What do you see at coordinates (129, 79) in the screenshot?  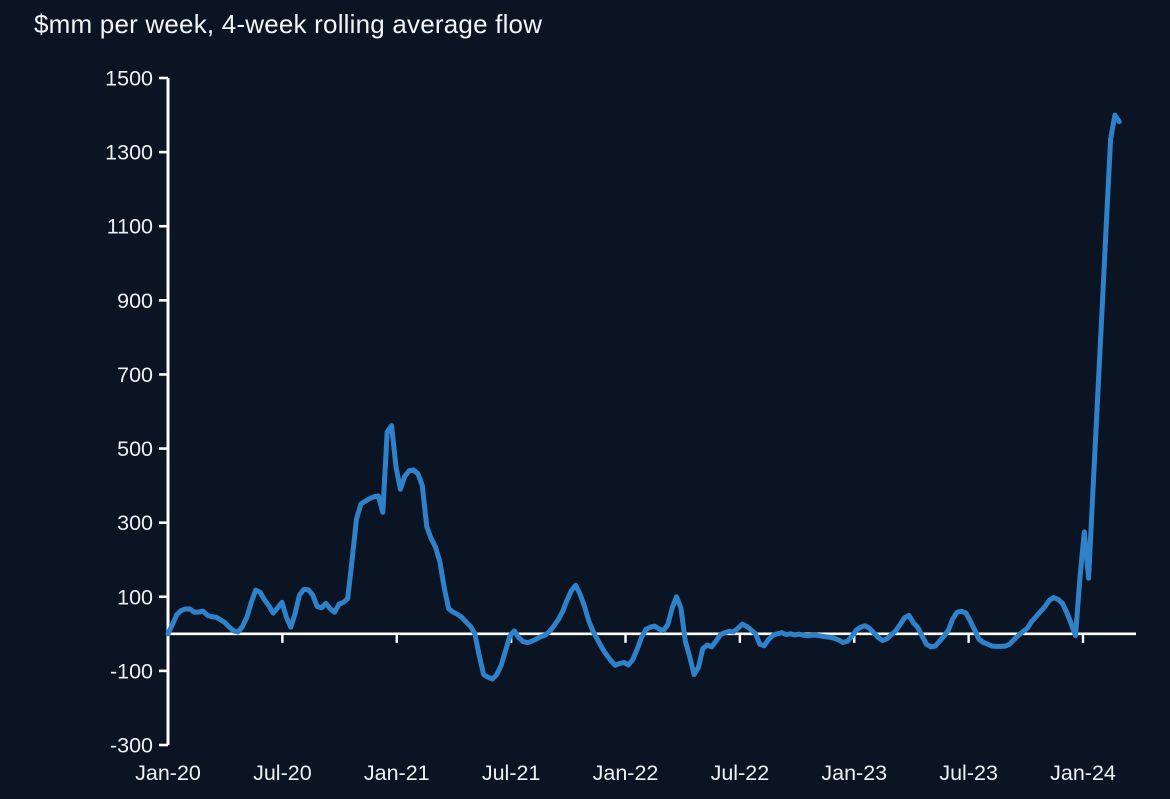 I see `y-tick-label: 1500` at bounding box center [129, 79].